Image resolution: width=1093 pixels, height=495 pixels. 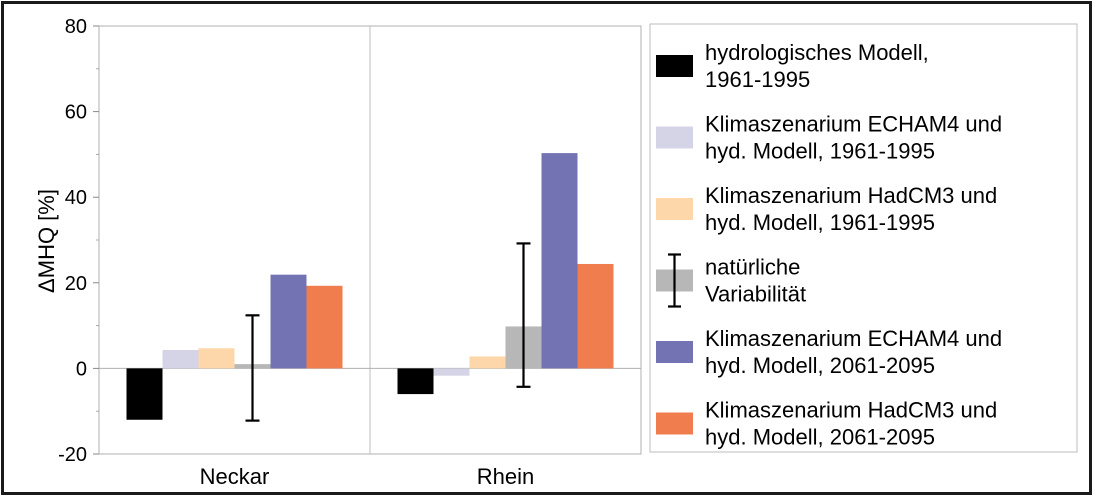 I want to click on y-axis-label: ΔMHQ [%], so click(x=46, y=241).